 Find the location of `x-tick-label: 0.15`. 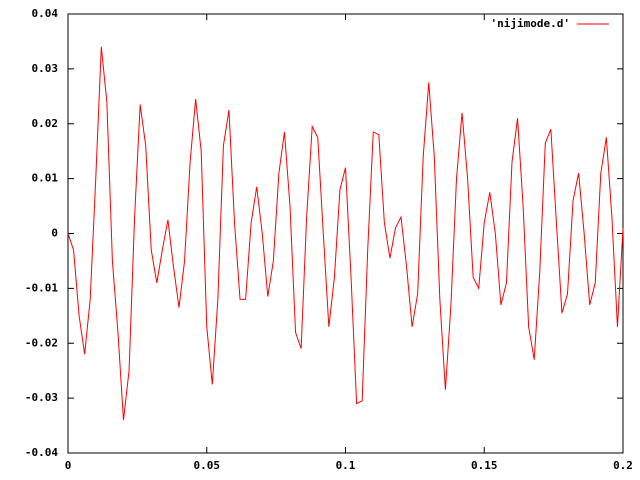

x-tick-label: 0.15 is located at coordinates (484, 465).